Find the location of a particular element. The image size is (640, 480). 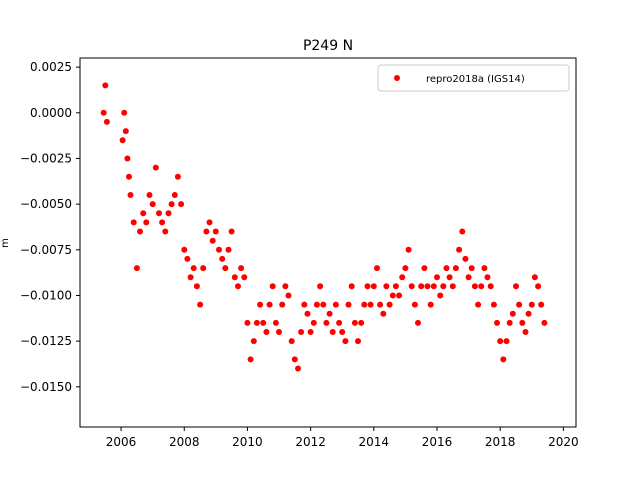

y-tick-label: 0.0000 is located at coordinates (51, 113).